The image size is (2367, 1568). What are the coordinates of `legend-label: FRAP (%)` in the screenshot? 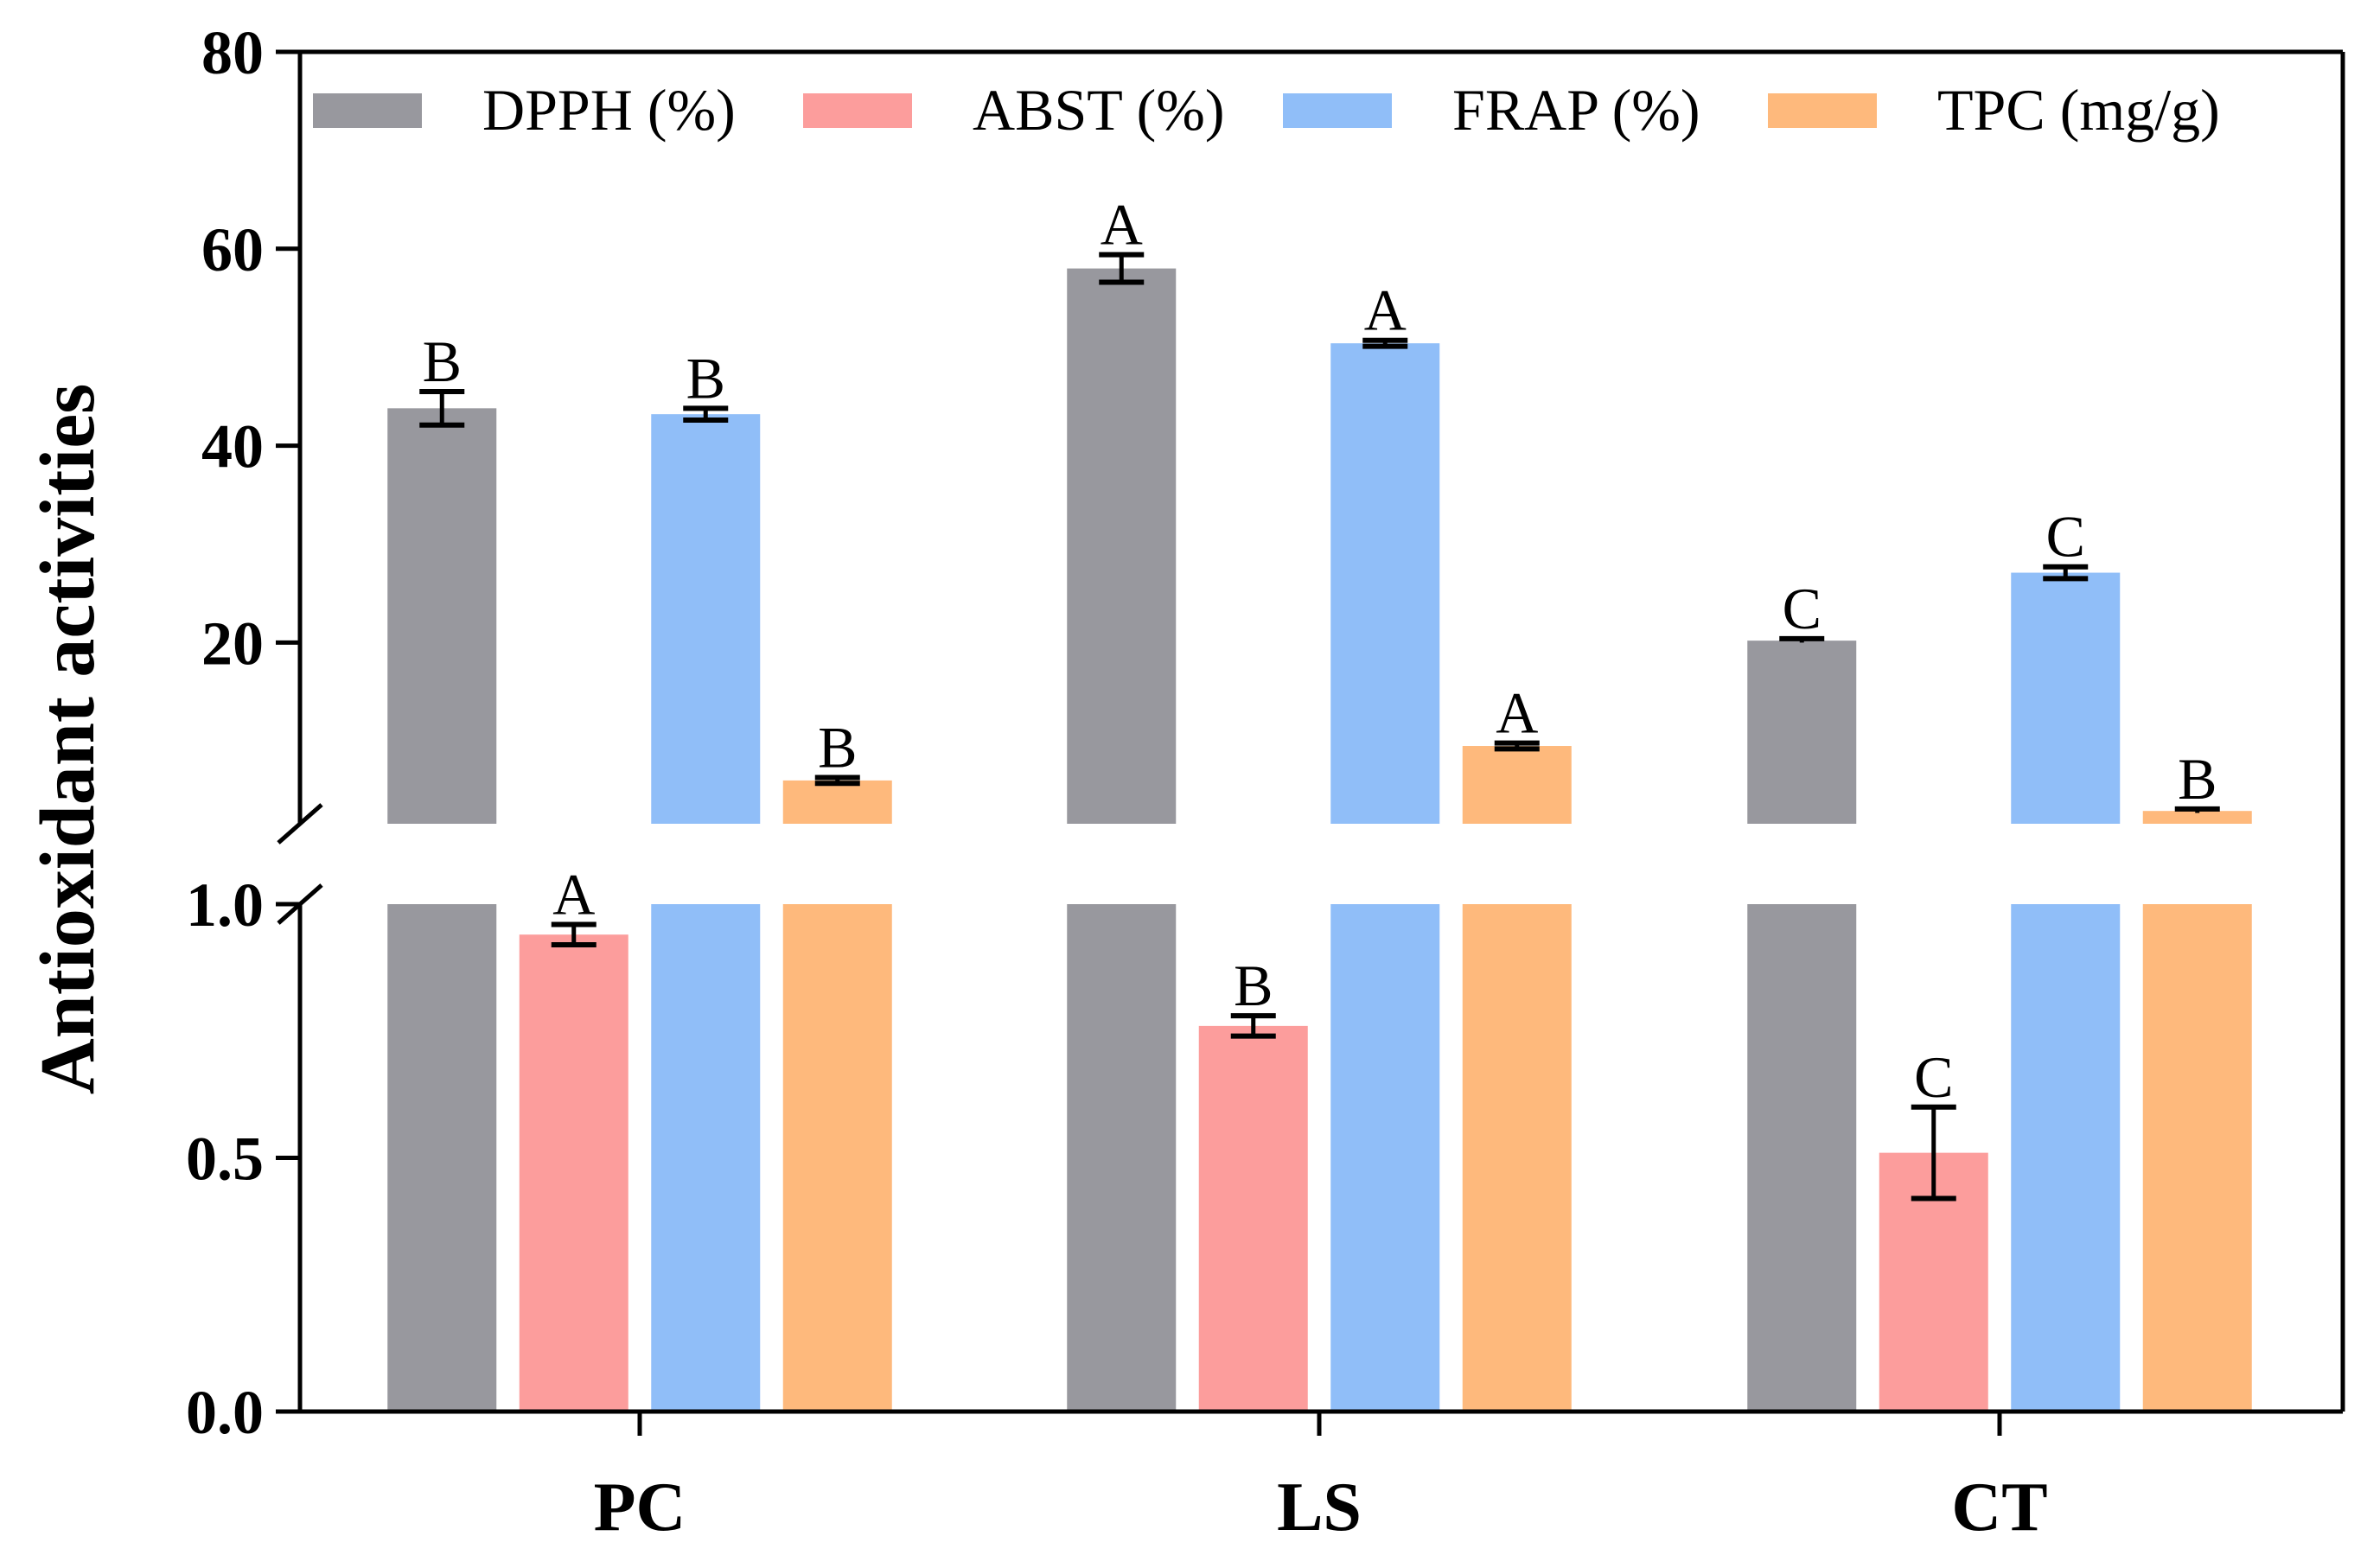 It's located at (1576, 110).